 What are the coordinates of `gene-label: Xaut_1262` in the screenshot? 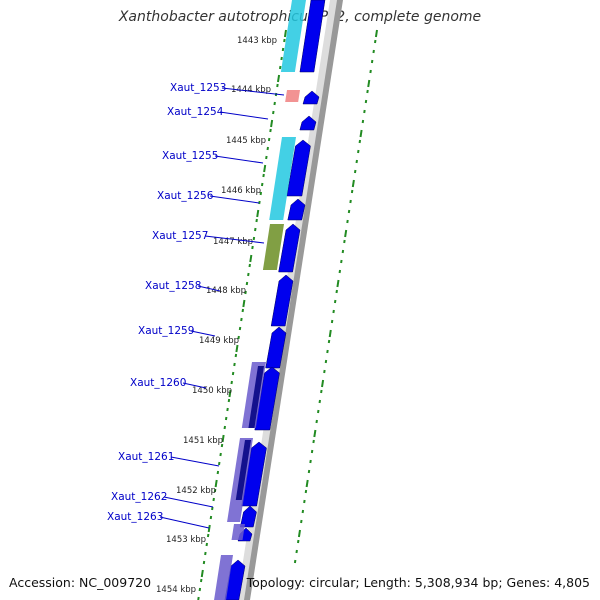 It's located at (139, 497).